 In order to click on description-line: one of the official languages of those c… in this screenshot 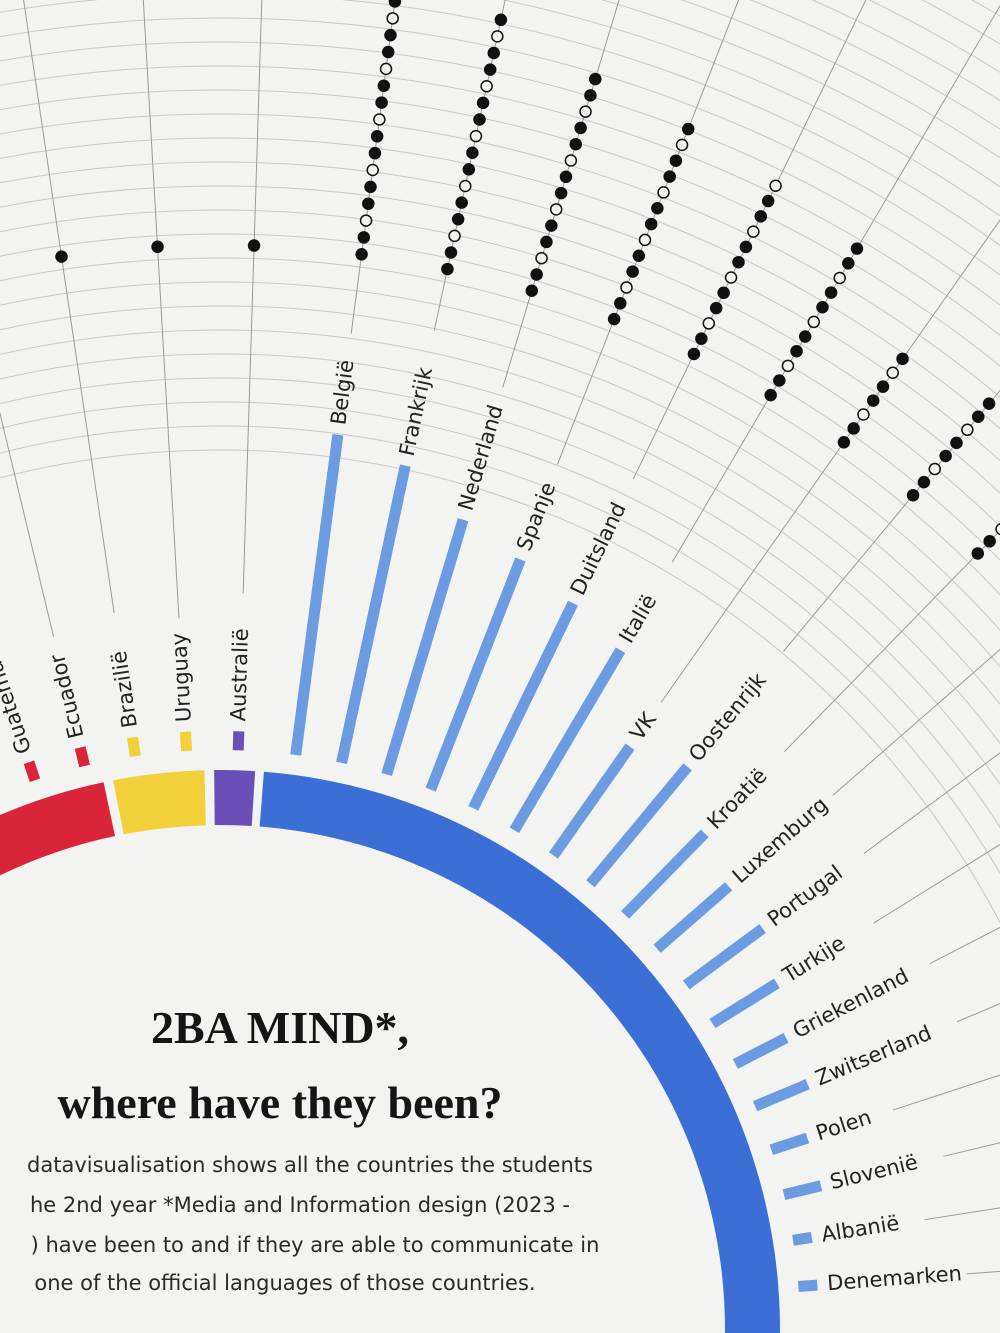, I will do `click(284, 1283)`.